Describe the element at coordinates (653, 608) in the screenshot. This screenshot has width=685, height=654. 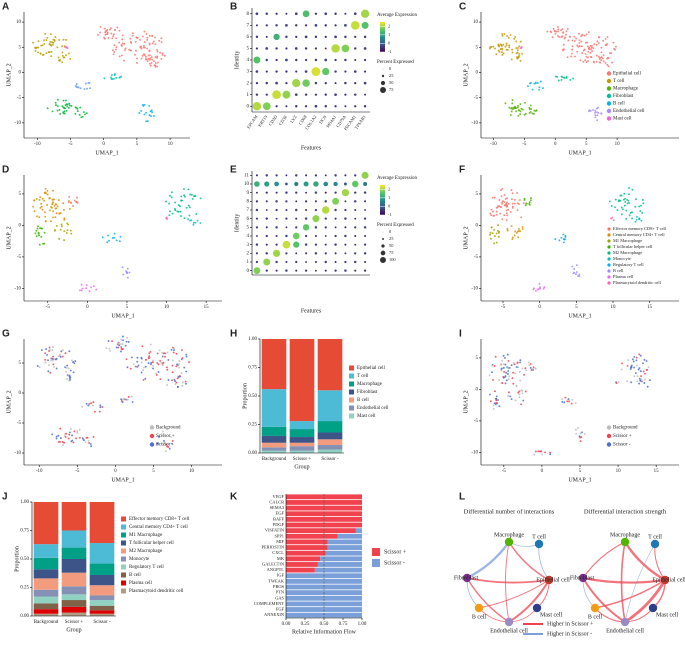
I see `network-node` at that location.